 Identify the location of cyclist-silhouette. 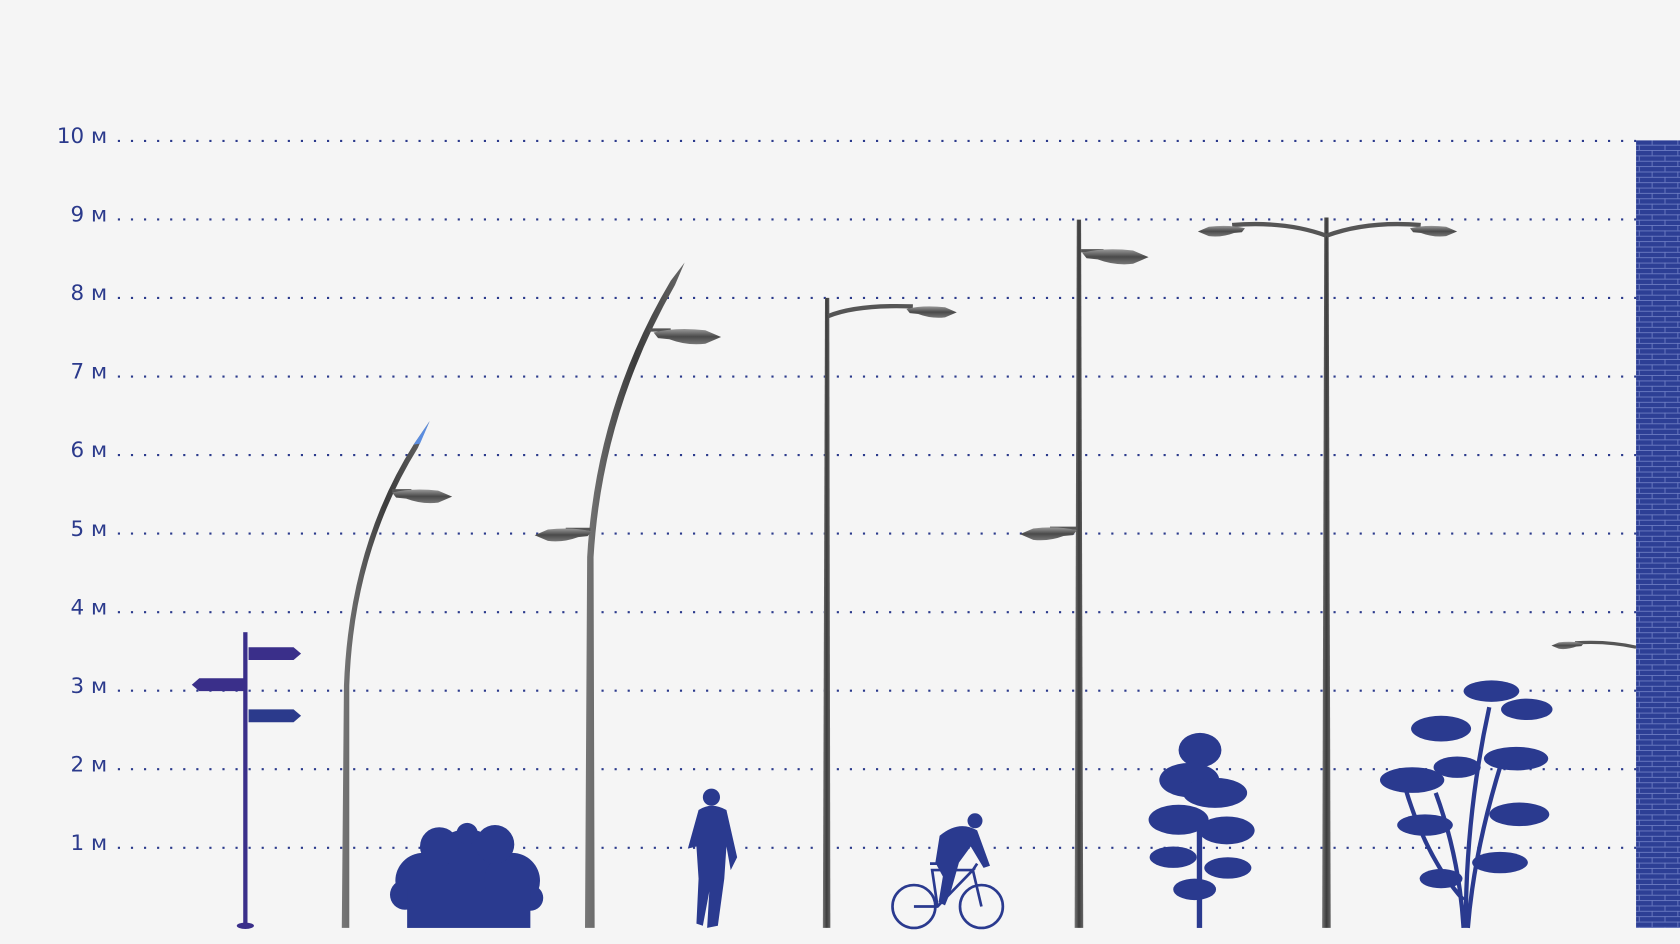
(948, 871).